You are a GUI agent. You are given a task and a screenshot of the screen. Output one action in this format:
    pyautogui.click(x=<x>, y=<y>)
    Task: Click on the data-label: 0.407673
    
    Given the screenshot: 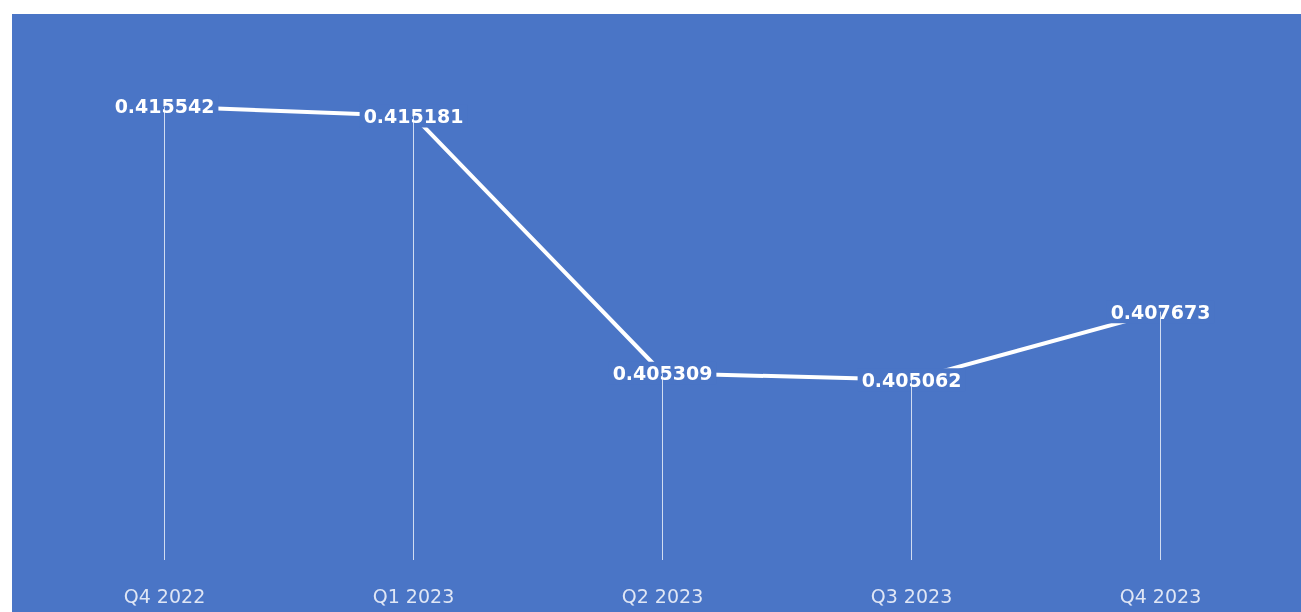 What is the action you would take?
    pyautogui.click(x=1160, y=311)
    